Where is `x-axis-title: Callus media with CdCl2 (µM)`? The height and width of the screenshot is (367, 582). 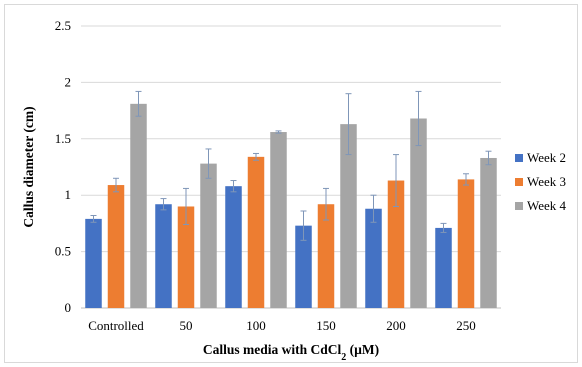 x-axis-title: Callus media with CdCl2 (µM) is located at coordinates (291, 352).